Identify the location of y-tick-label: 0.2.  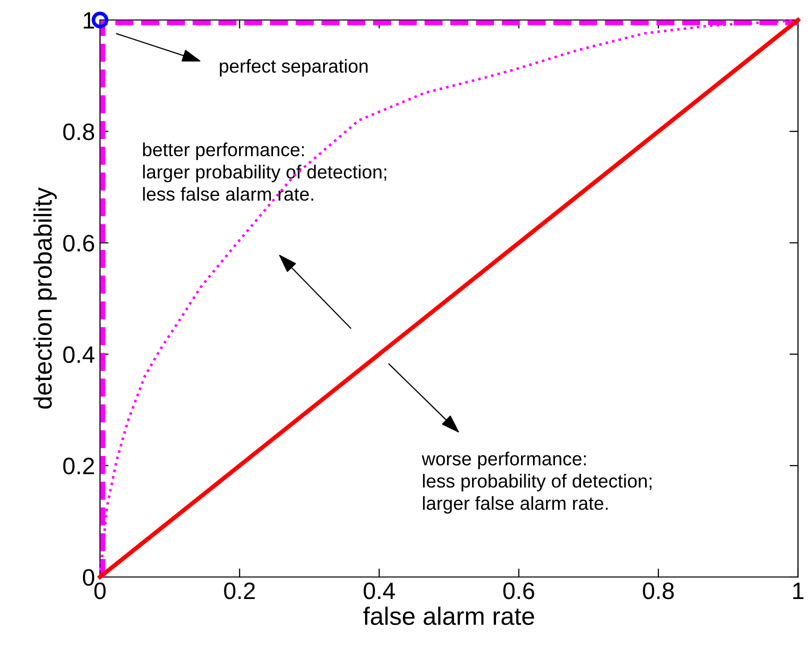
(78, 466).